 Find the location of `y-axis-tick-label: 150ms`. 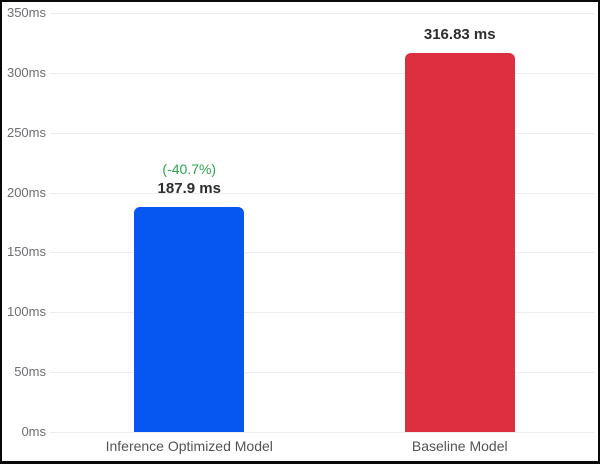

y-axis-tick-label: 150ms is located at coordinates (26, 252).